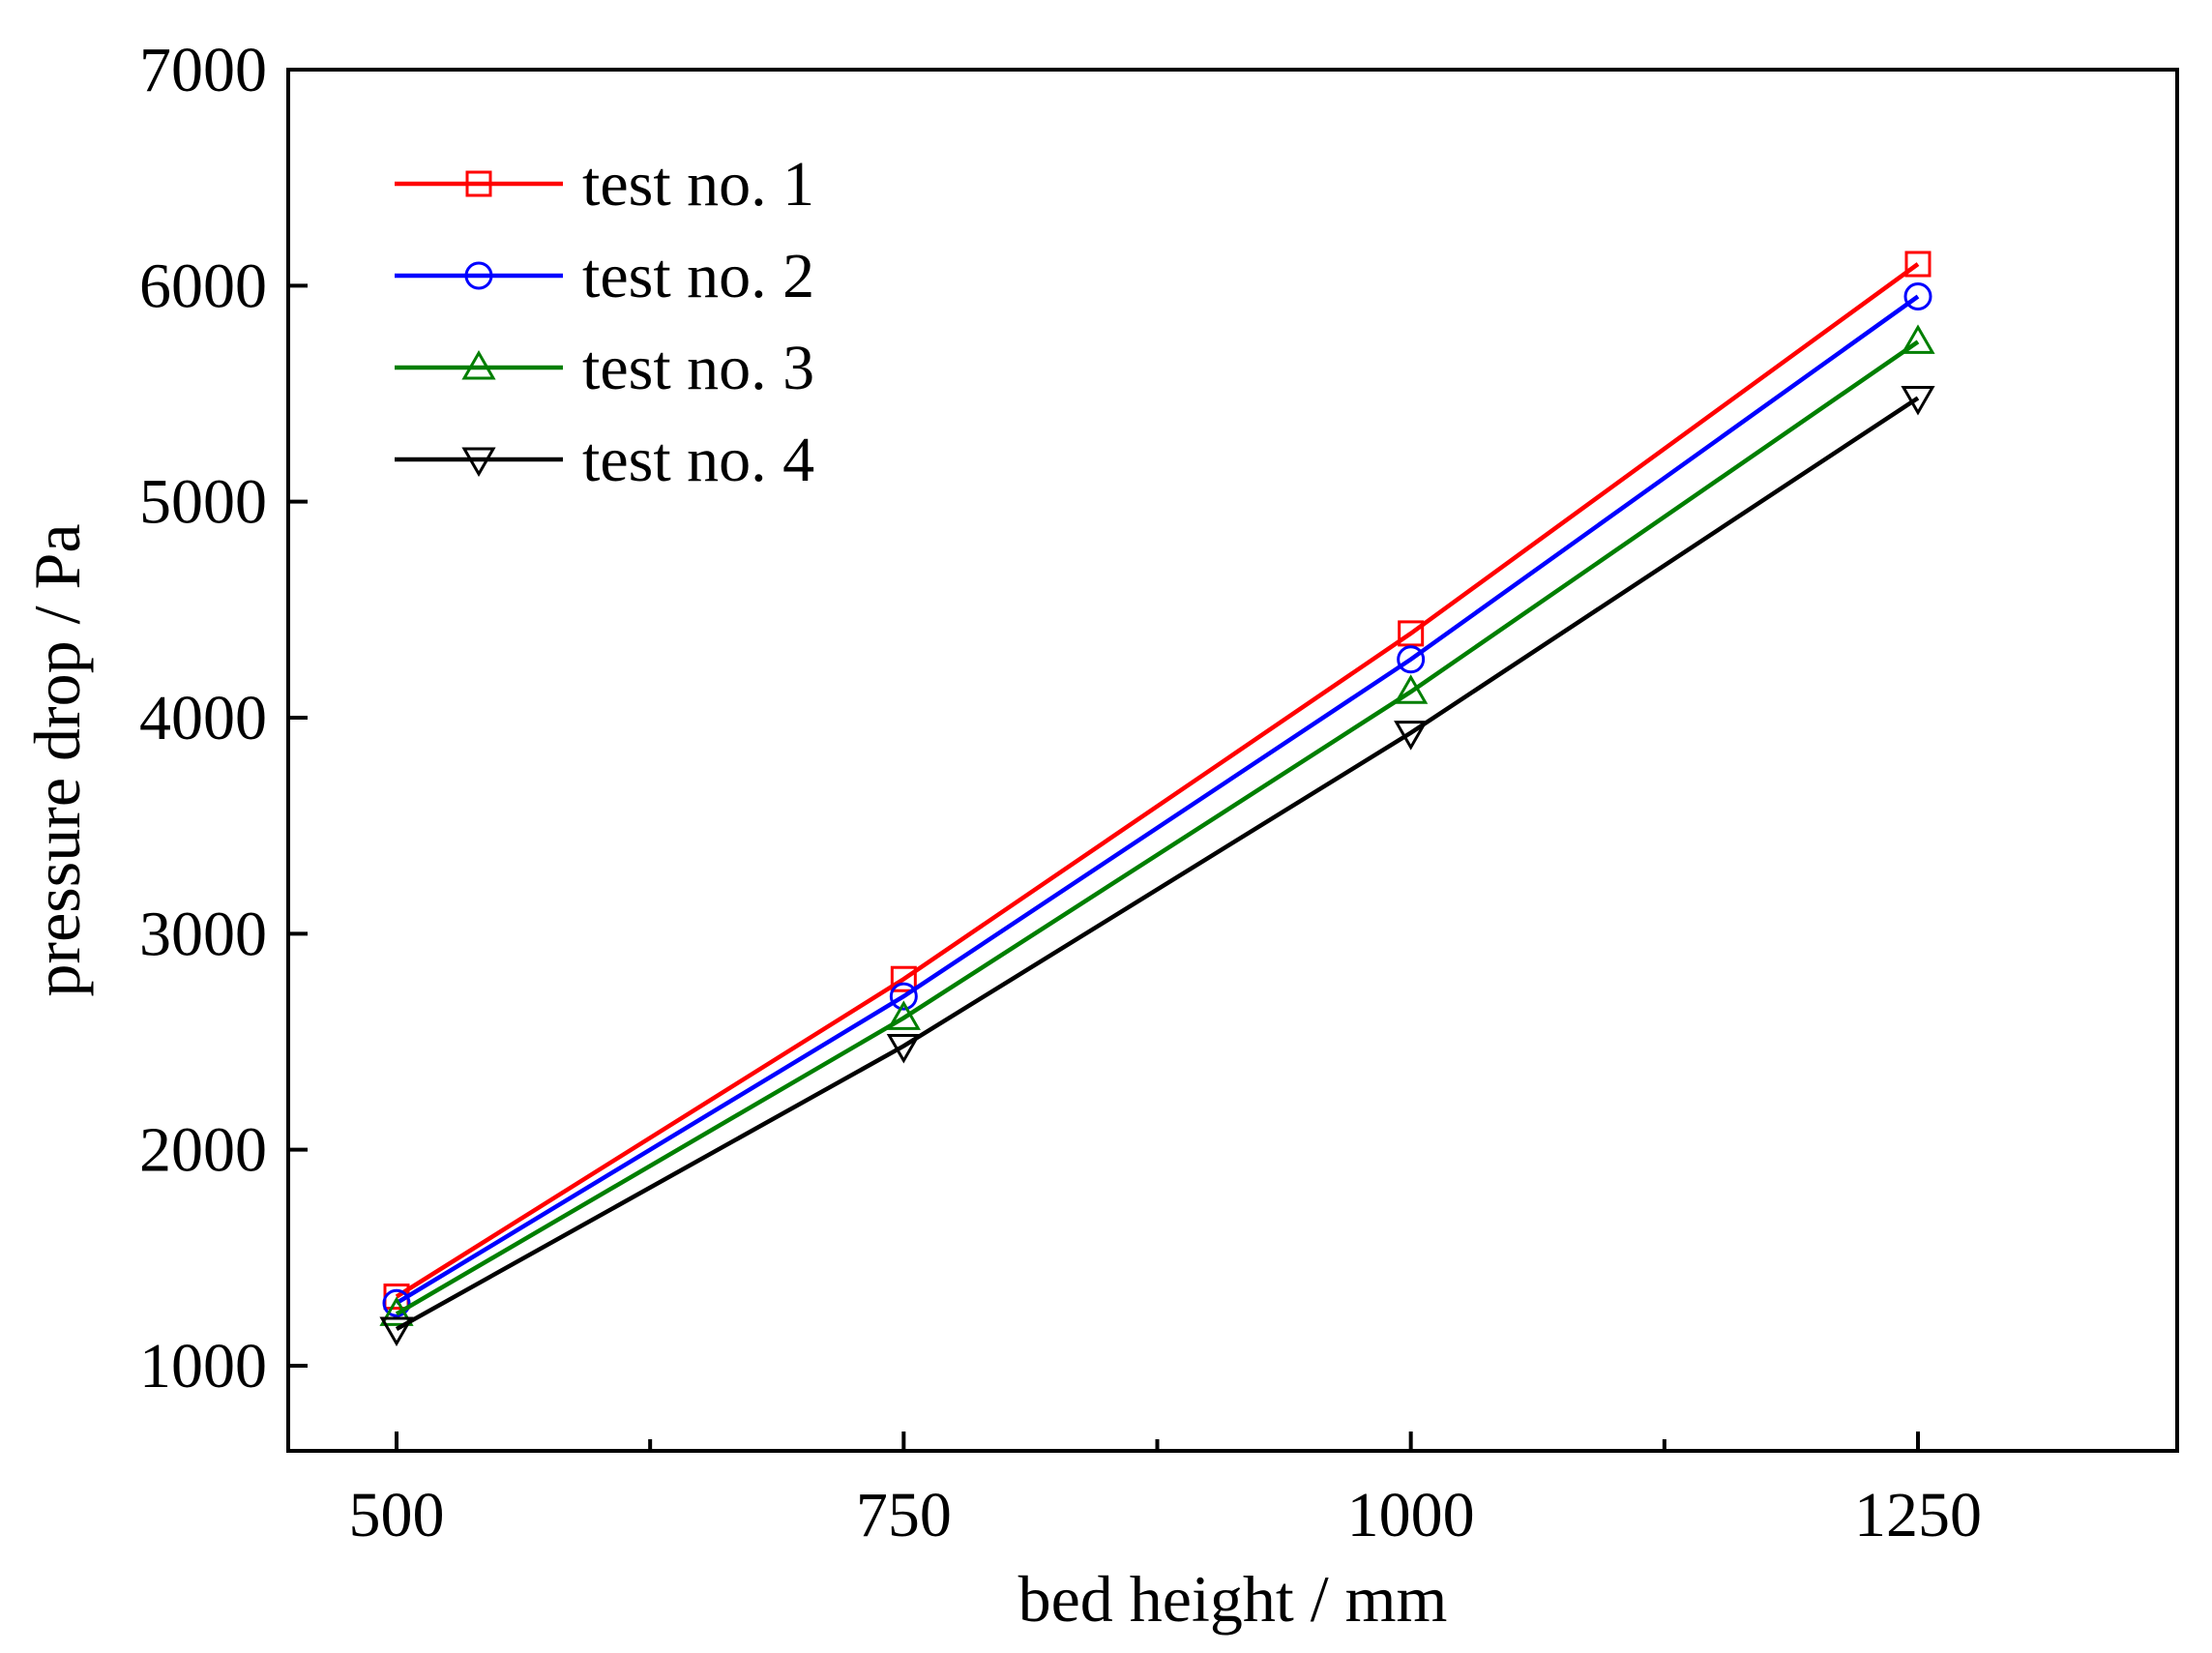  I want to click on y-tick-label: 7000, so click(203, 70).